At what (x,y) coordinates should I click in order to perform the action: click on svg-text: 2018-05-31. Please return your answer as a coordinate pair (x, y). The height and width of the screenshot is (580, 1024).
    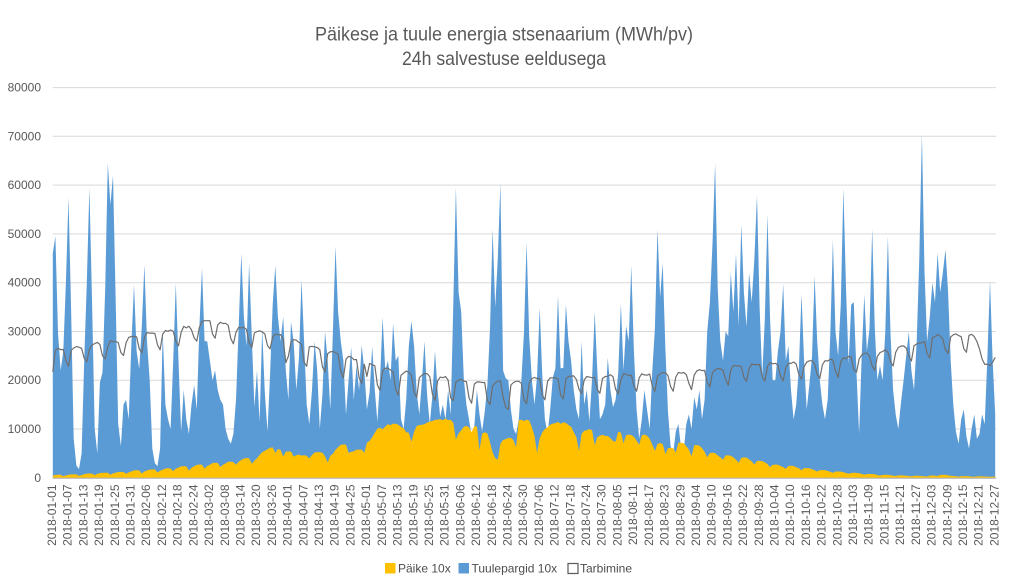
    Looking at the image, I should click on (445, 515).